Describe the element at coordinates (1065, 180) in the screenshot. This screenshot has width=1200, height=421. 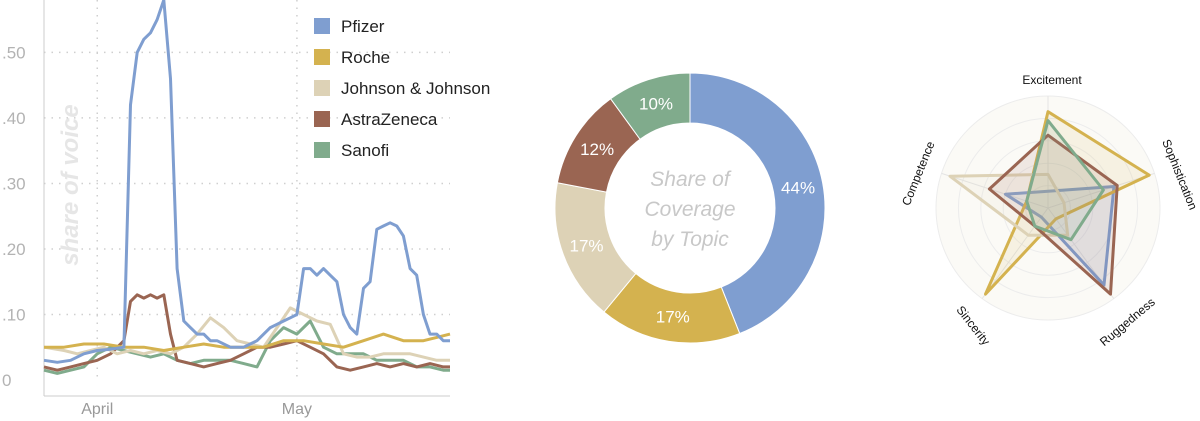
I see `radar-series-sanofi` at that location.